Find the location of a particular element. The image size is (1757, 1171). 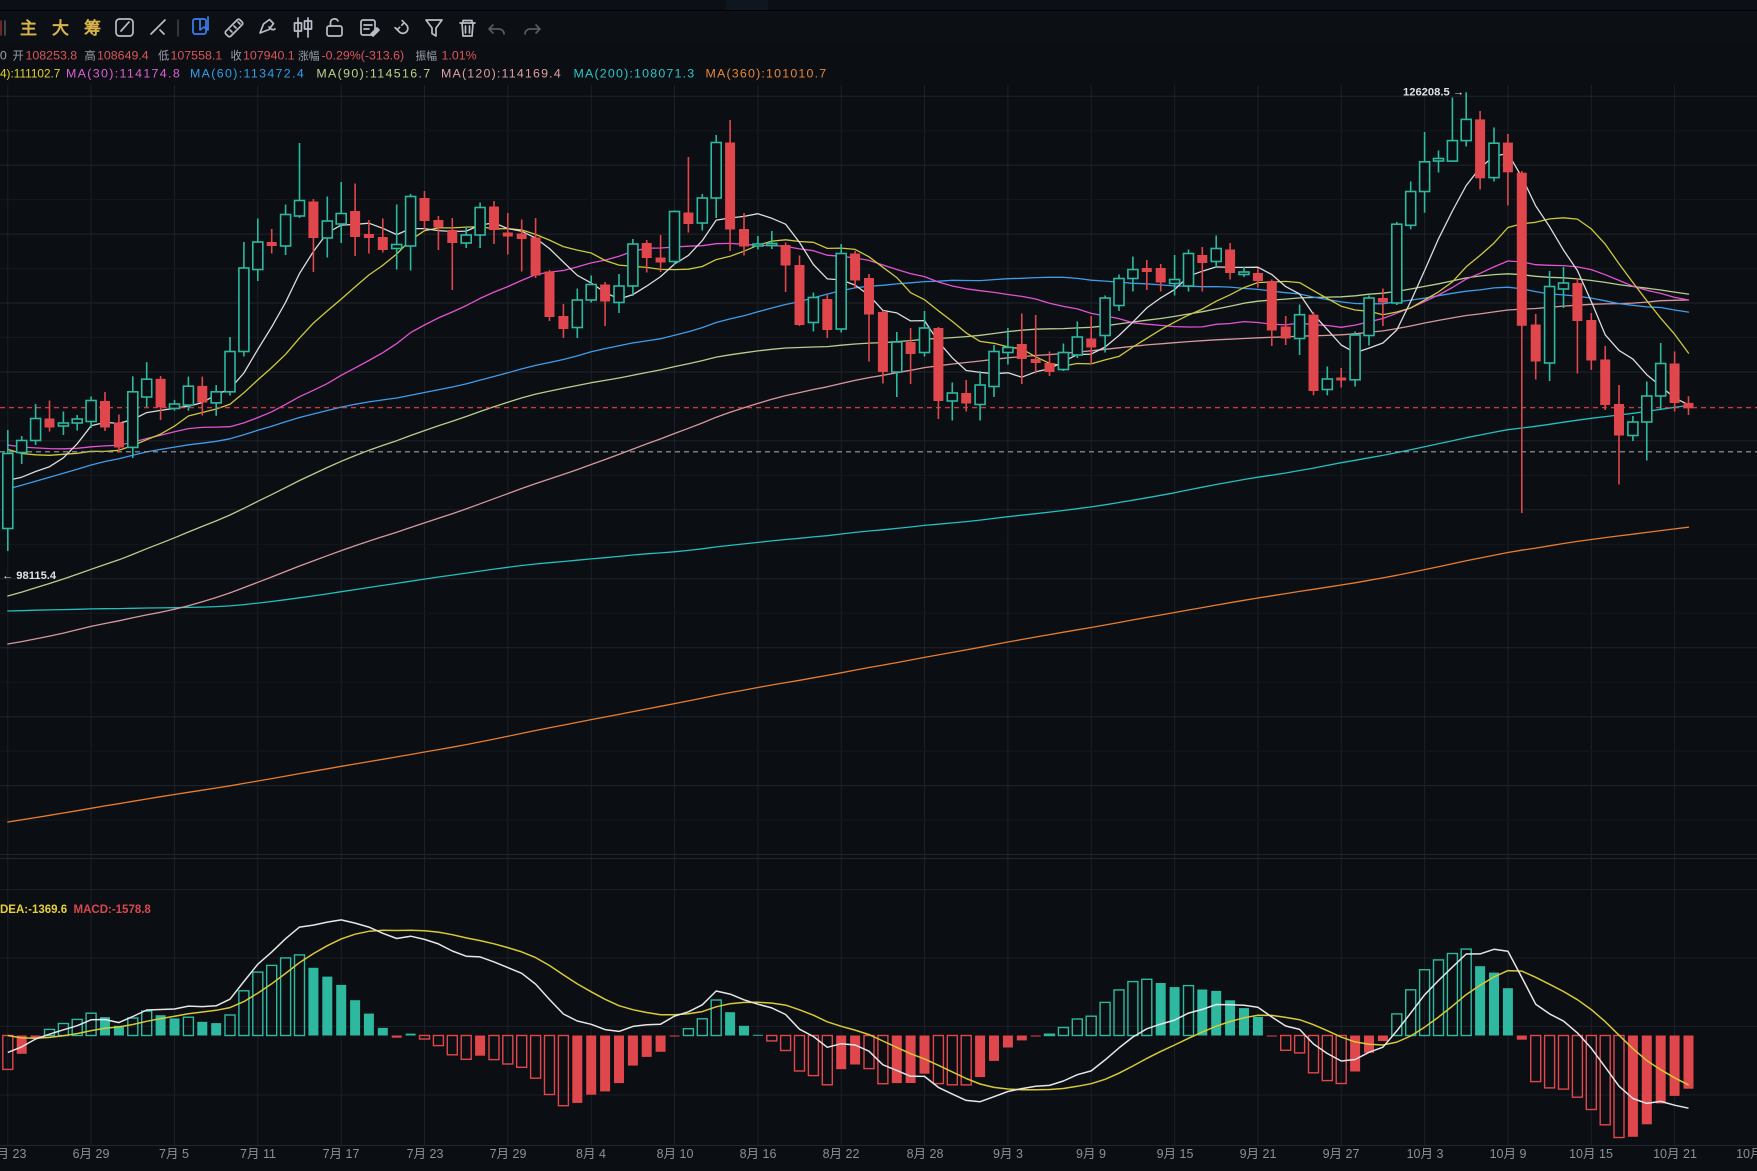

svg-text: 9月 21 is located at coordinates (1258, 1154).